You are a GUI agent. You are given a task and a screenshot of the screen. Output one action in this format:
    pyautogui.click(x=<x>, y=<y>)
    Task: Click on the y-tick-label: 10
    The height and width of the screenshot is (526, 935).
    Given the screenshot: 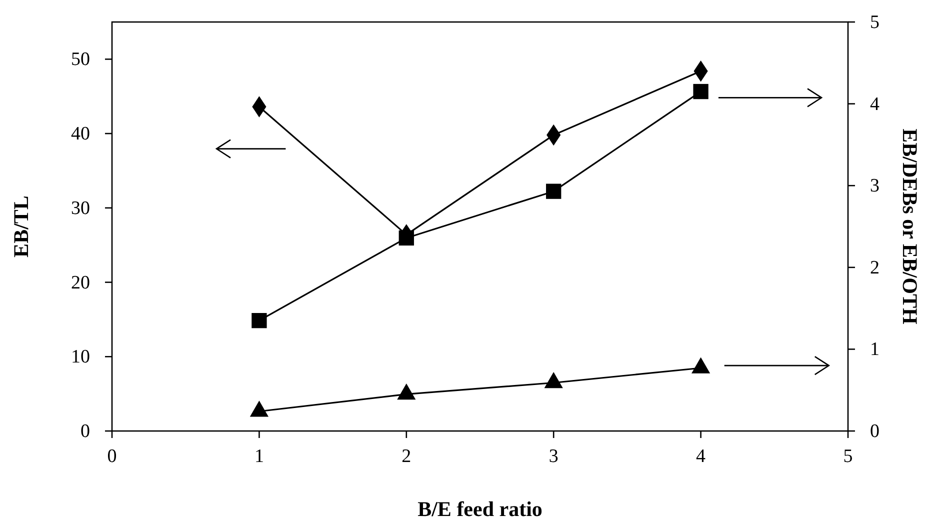 What is the action you would take?
    pyautogui.click(x=80, y=357)
    